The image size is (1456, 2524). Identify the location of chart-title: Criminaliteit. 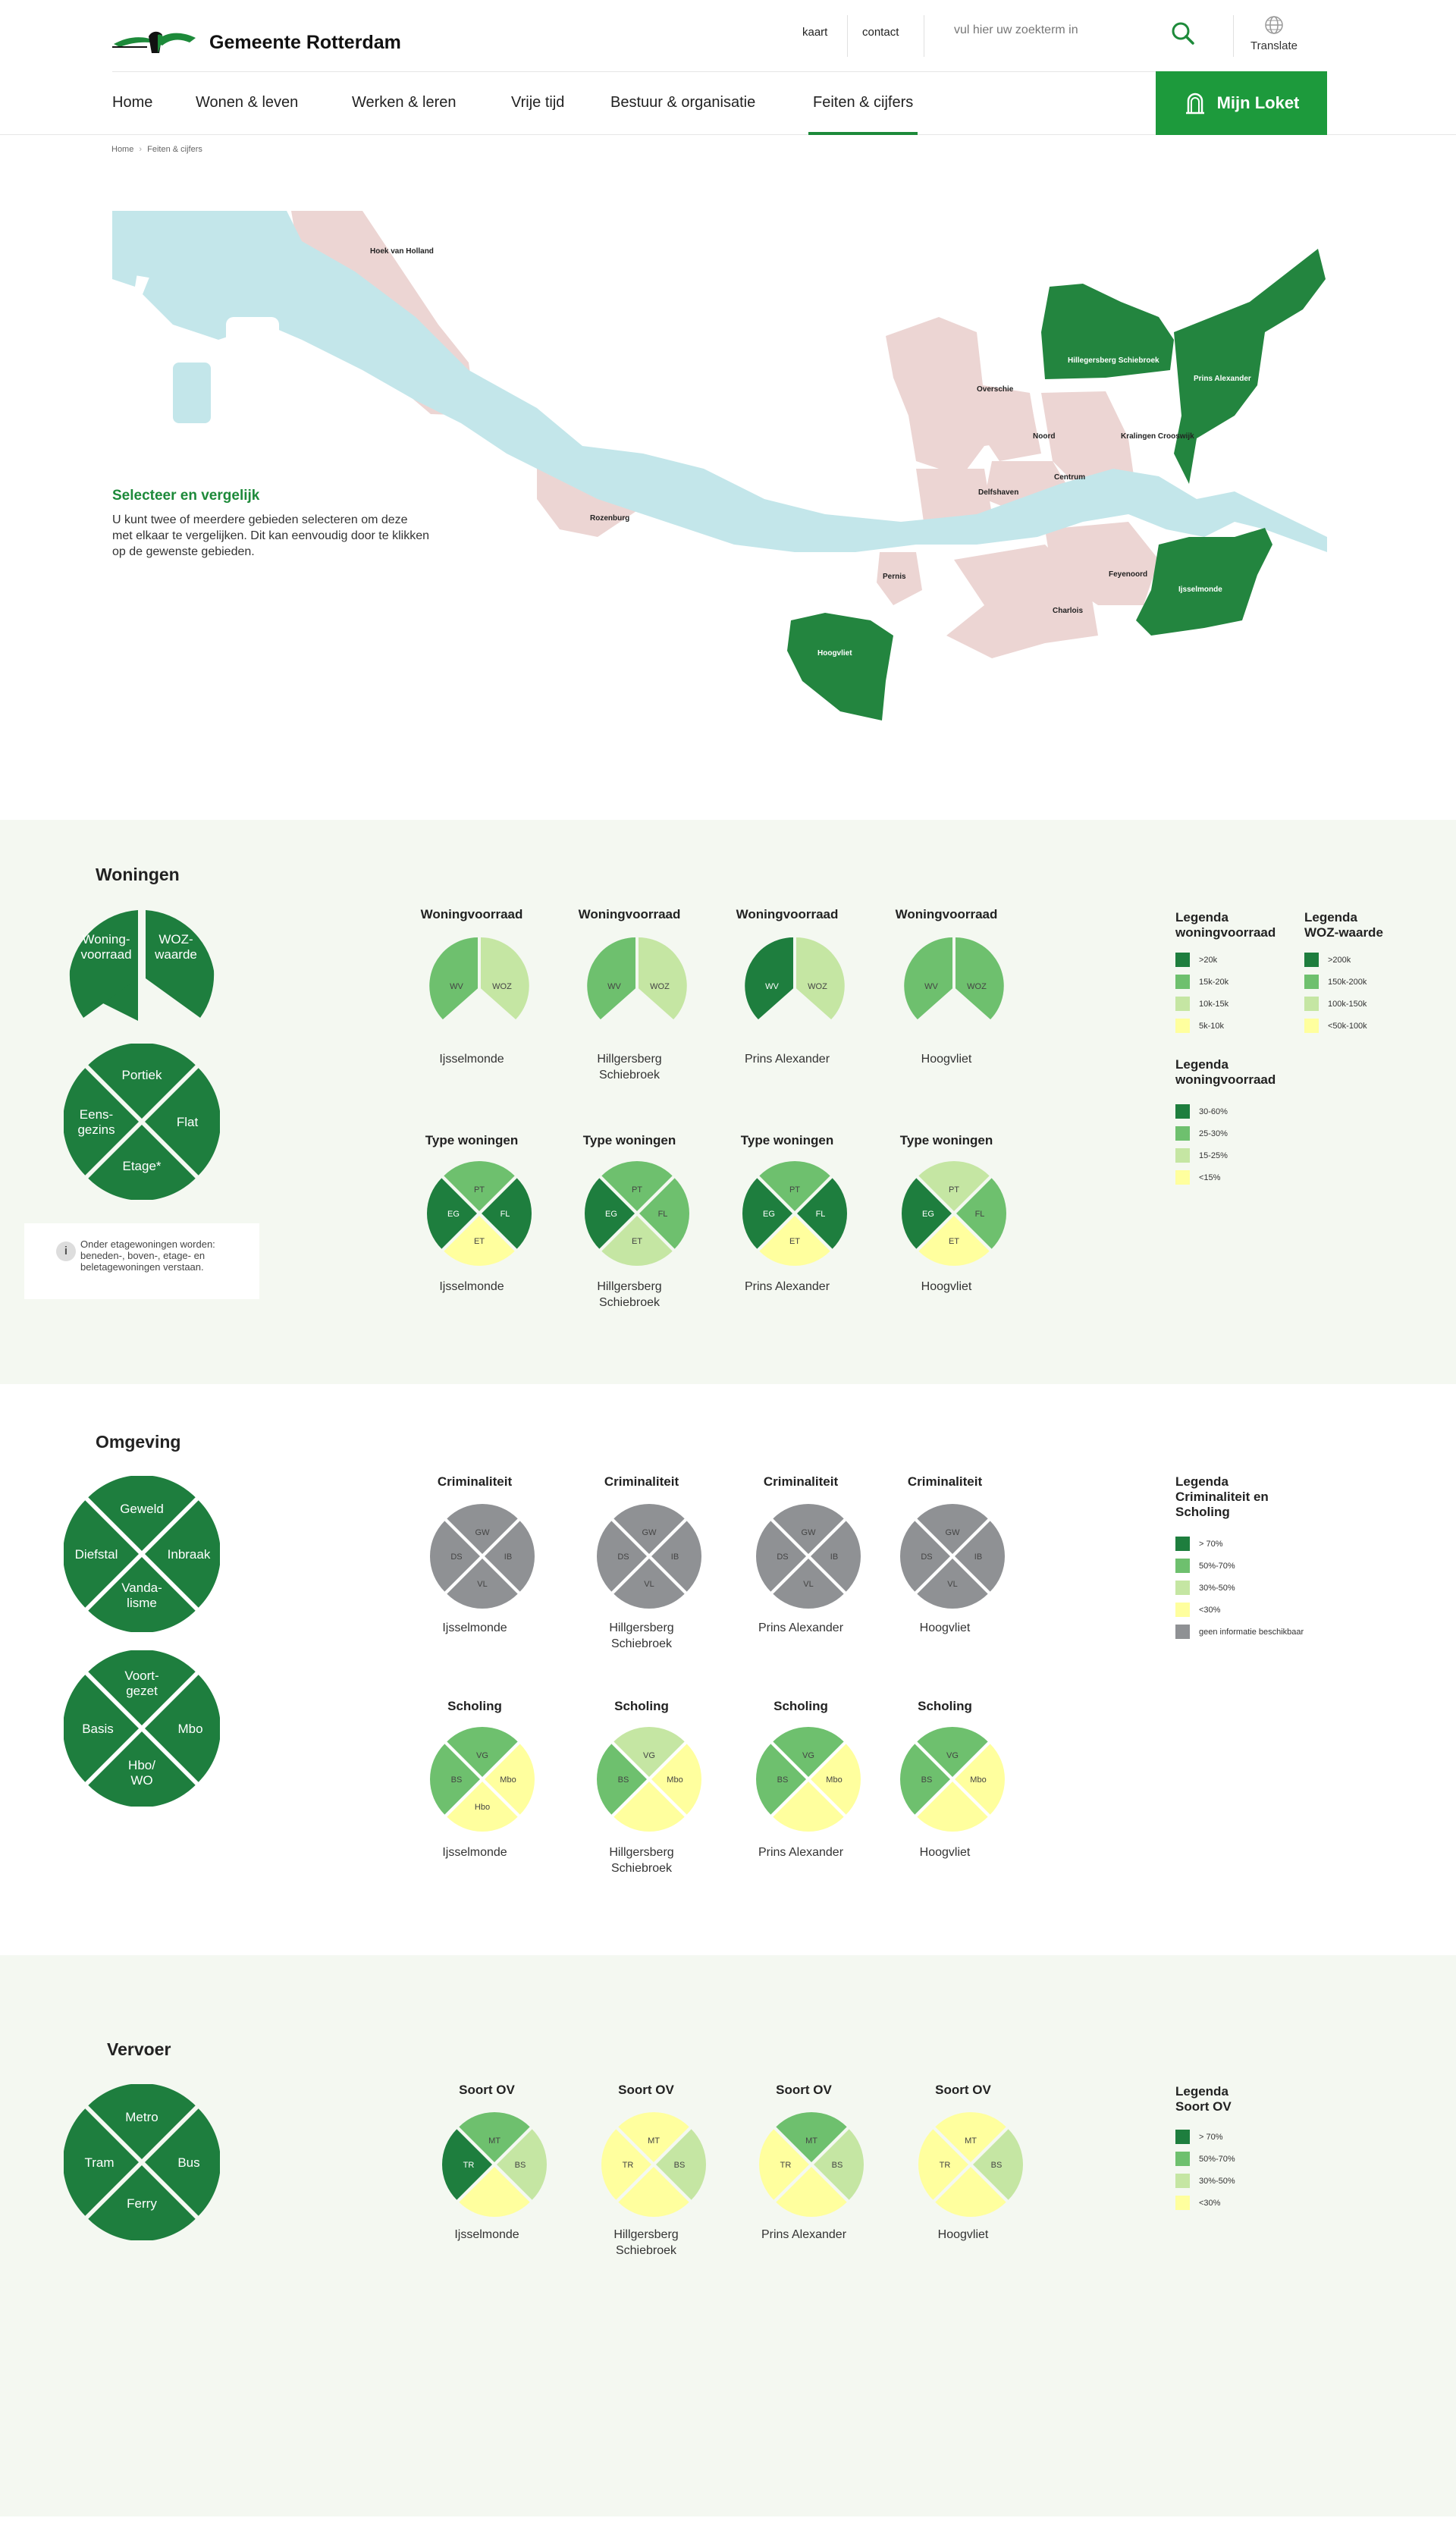
(475, 1482).